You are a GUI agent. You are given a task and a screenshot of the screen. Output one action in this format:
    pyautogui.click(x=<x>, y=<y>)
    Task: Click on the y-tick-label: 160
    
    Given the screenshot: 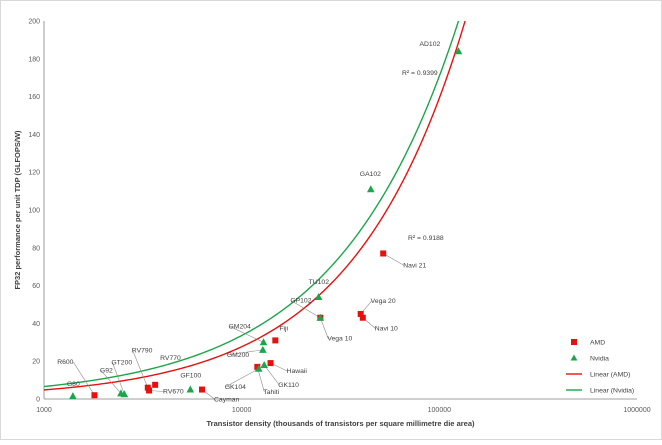 What is the action you would take?
    pyautogui.click(x=34, y=97)
    